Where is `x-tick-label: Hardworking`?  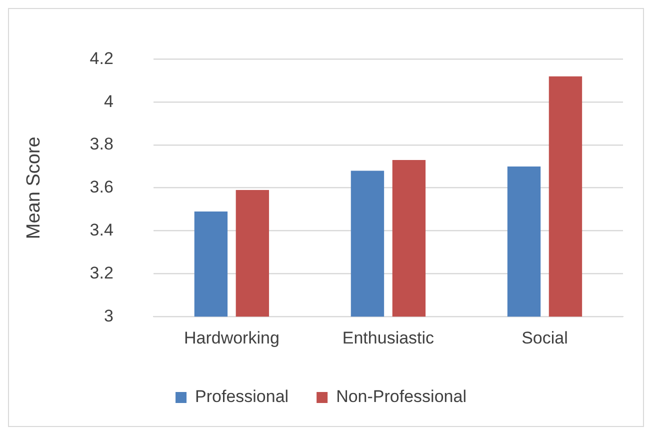
x-tick-label: Hardworking is located at coordinates (232, 338).